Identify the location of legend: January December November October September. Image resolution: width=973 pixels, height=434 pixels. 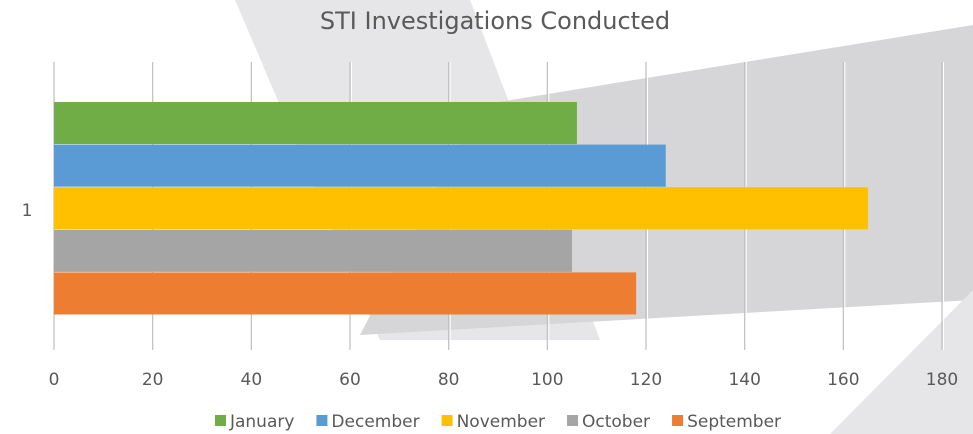
(497, 422).